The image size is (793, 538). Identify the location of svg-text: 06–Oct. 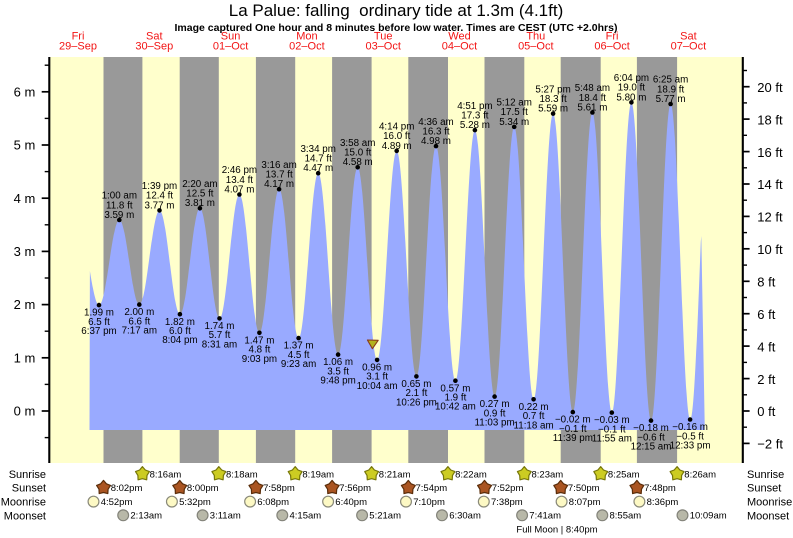
(611, 46).